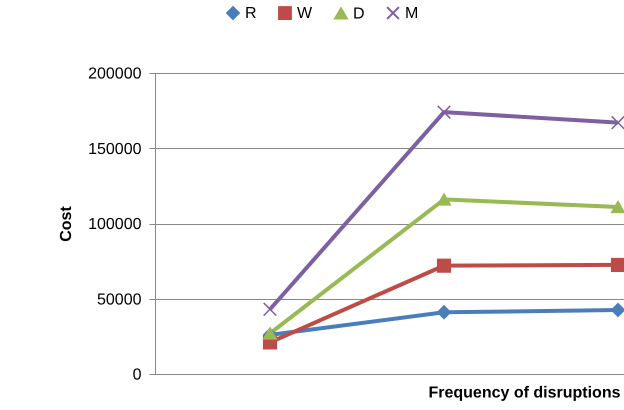 Image resolution: width=624 pixels, height=410 pixels. Describe the element at coordinates (119, 299) in the screenshot. I see `y-tick-label: 50000` at that location.